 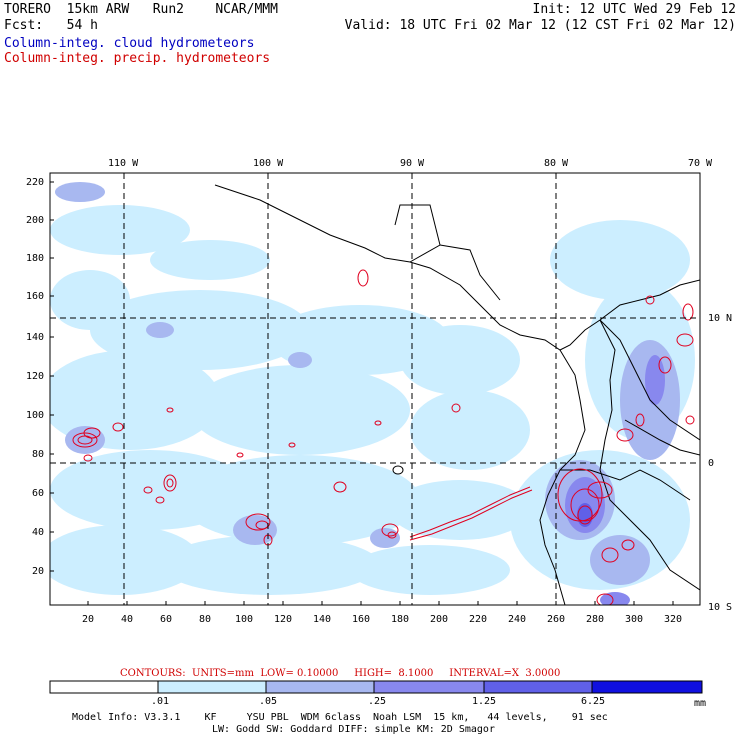 What do you see at coordinates (361, 619) in the screenshot?
I see `x-tick-label: 160` at bounding box center [361, 619].